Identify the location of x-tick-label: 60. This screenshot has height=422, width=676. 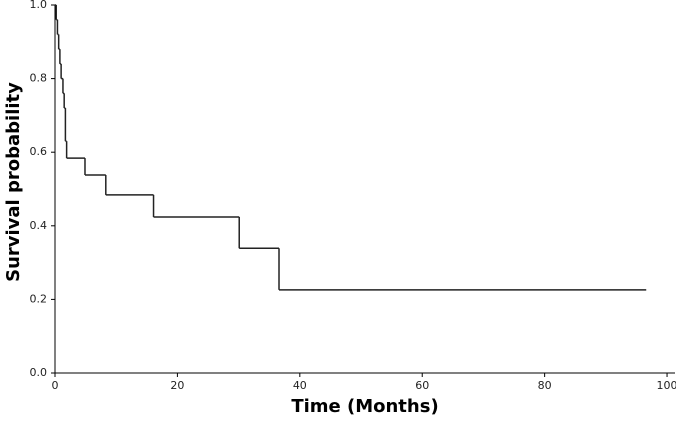
(422, 385).